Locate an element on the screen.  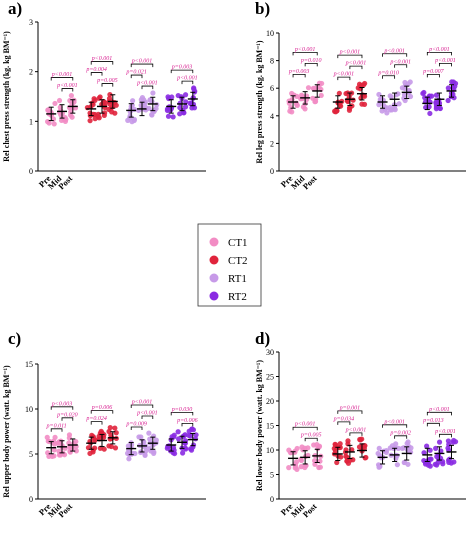
group-CT1: p<0.003 p=0.020 p=0.011 is located at coordinates (61, 430).